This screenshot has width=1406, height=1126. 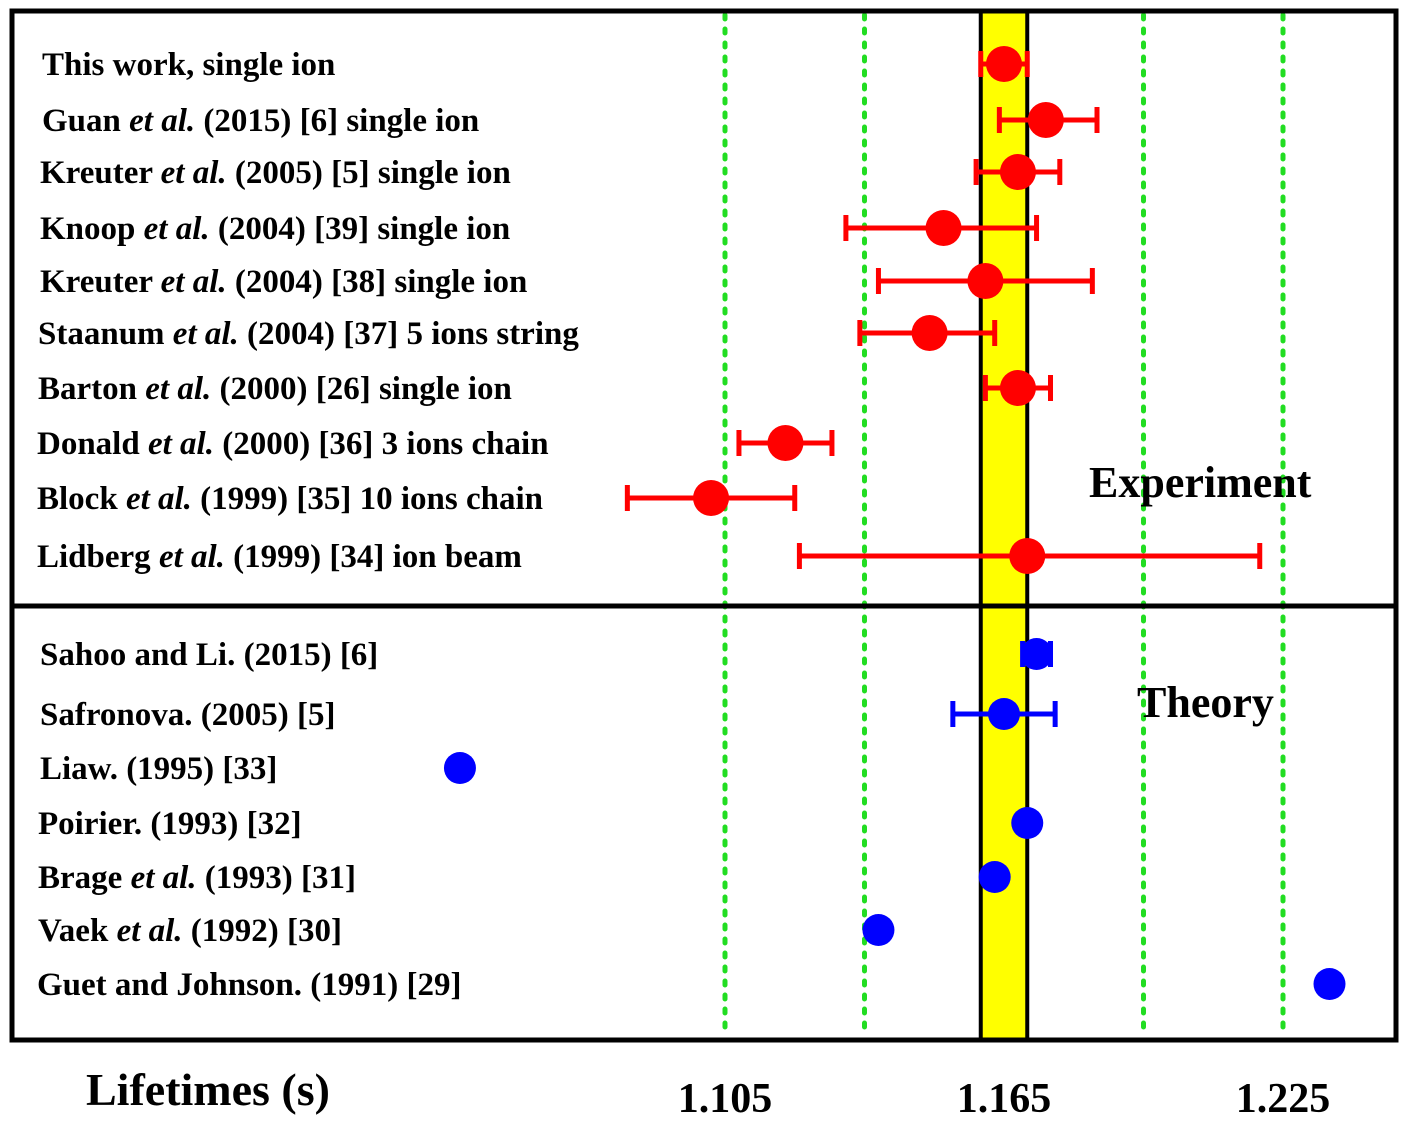 What do you see at coordinates (260, 121) in the screenshot?
I see `experiment-entry-label: Guan et al. (2015) [6] single ion` at bounding box center [260, 121].